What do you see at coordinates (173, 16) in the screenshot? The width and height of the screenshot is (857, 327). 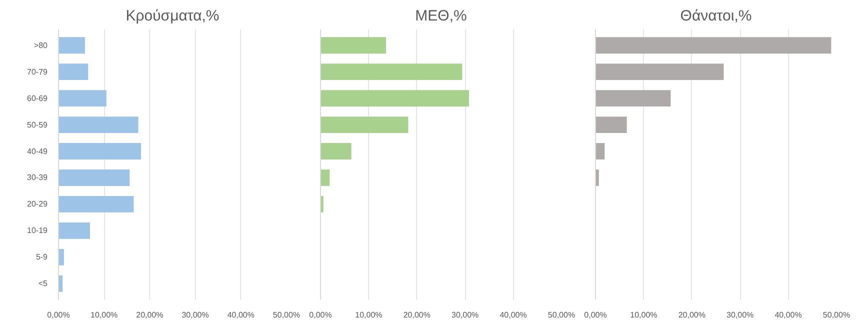 I see `chart-title: Κρούσματα,%` at bounding box center [173, 16].